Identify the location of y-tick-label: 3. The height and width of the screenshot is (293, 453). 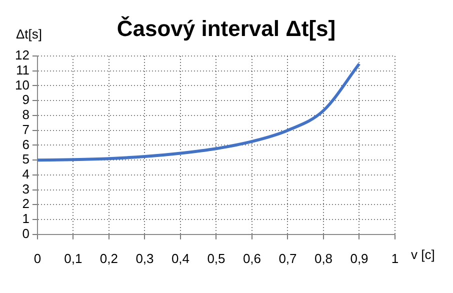
(26, 188).